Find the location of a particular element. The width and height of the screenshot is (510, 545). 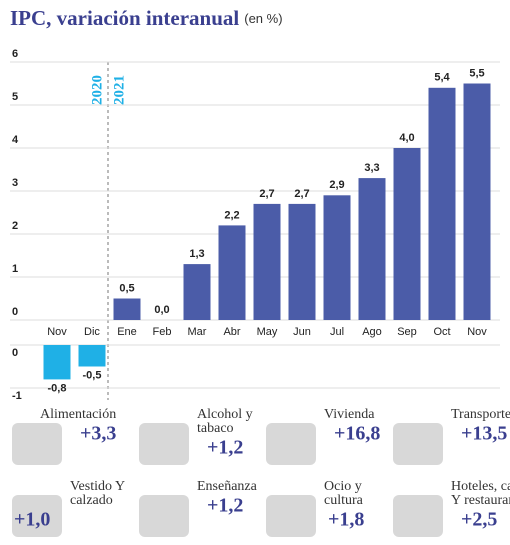

category-label: Enseñanza is located at coordinates (227, 486).